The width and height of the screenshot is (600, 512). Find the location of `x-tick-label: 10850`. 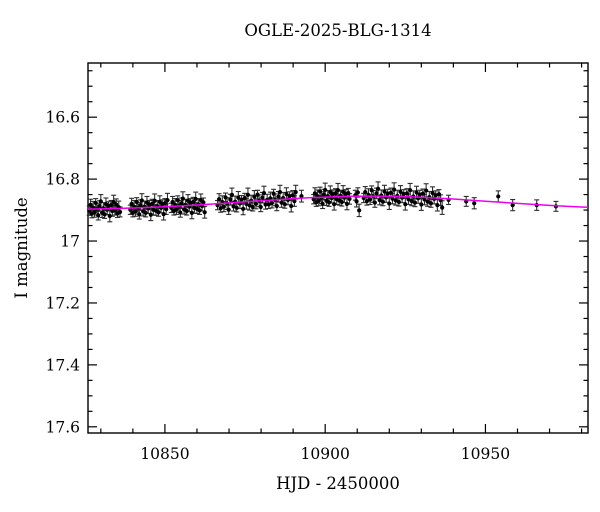

x-tick-label: 10850 is located at coordinates (164, 454).